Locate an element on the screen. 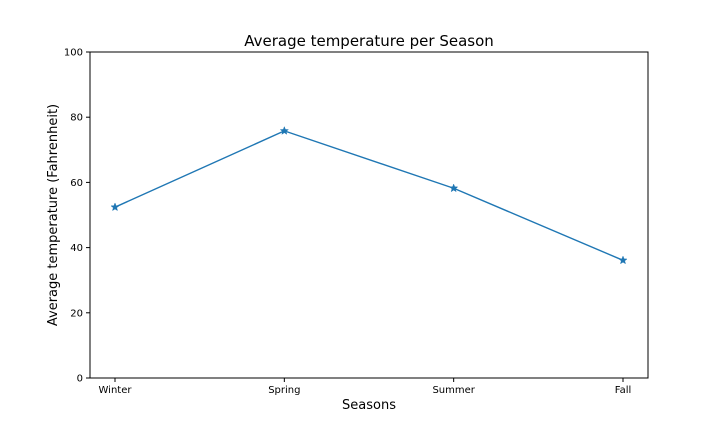  y-tick-label: 80 is located at coordinates (76, 118).